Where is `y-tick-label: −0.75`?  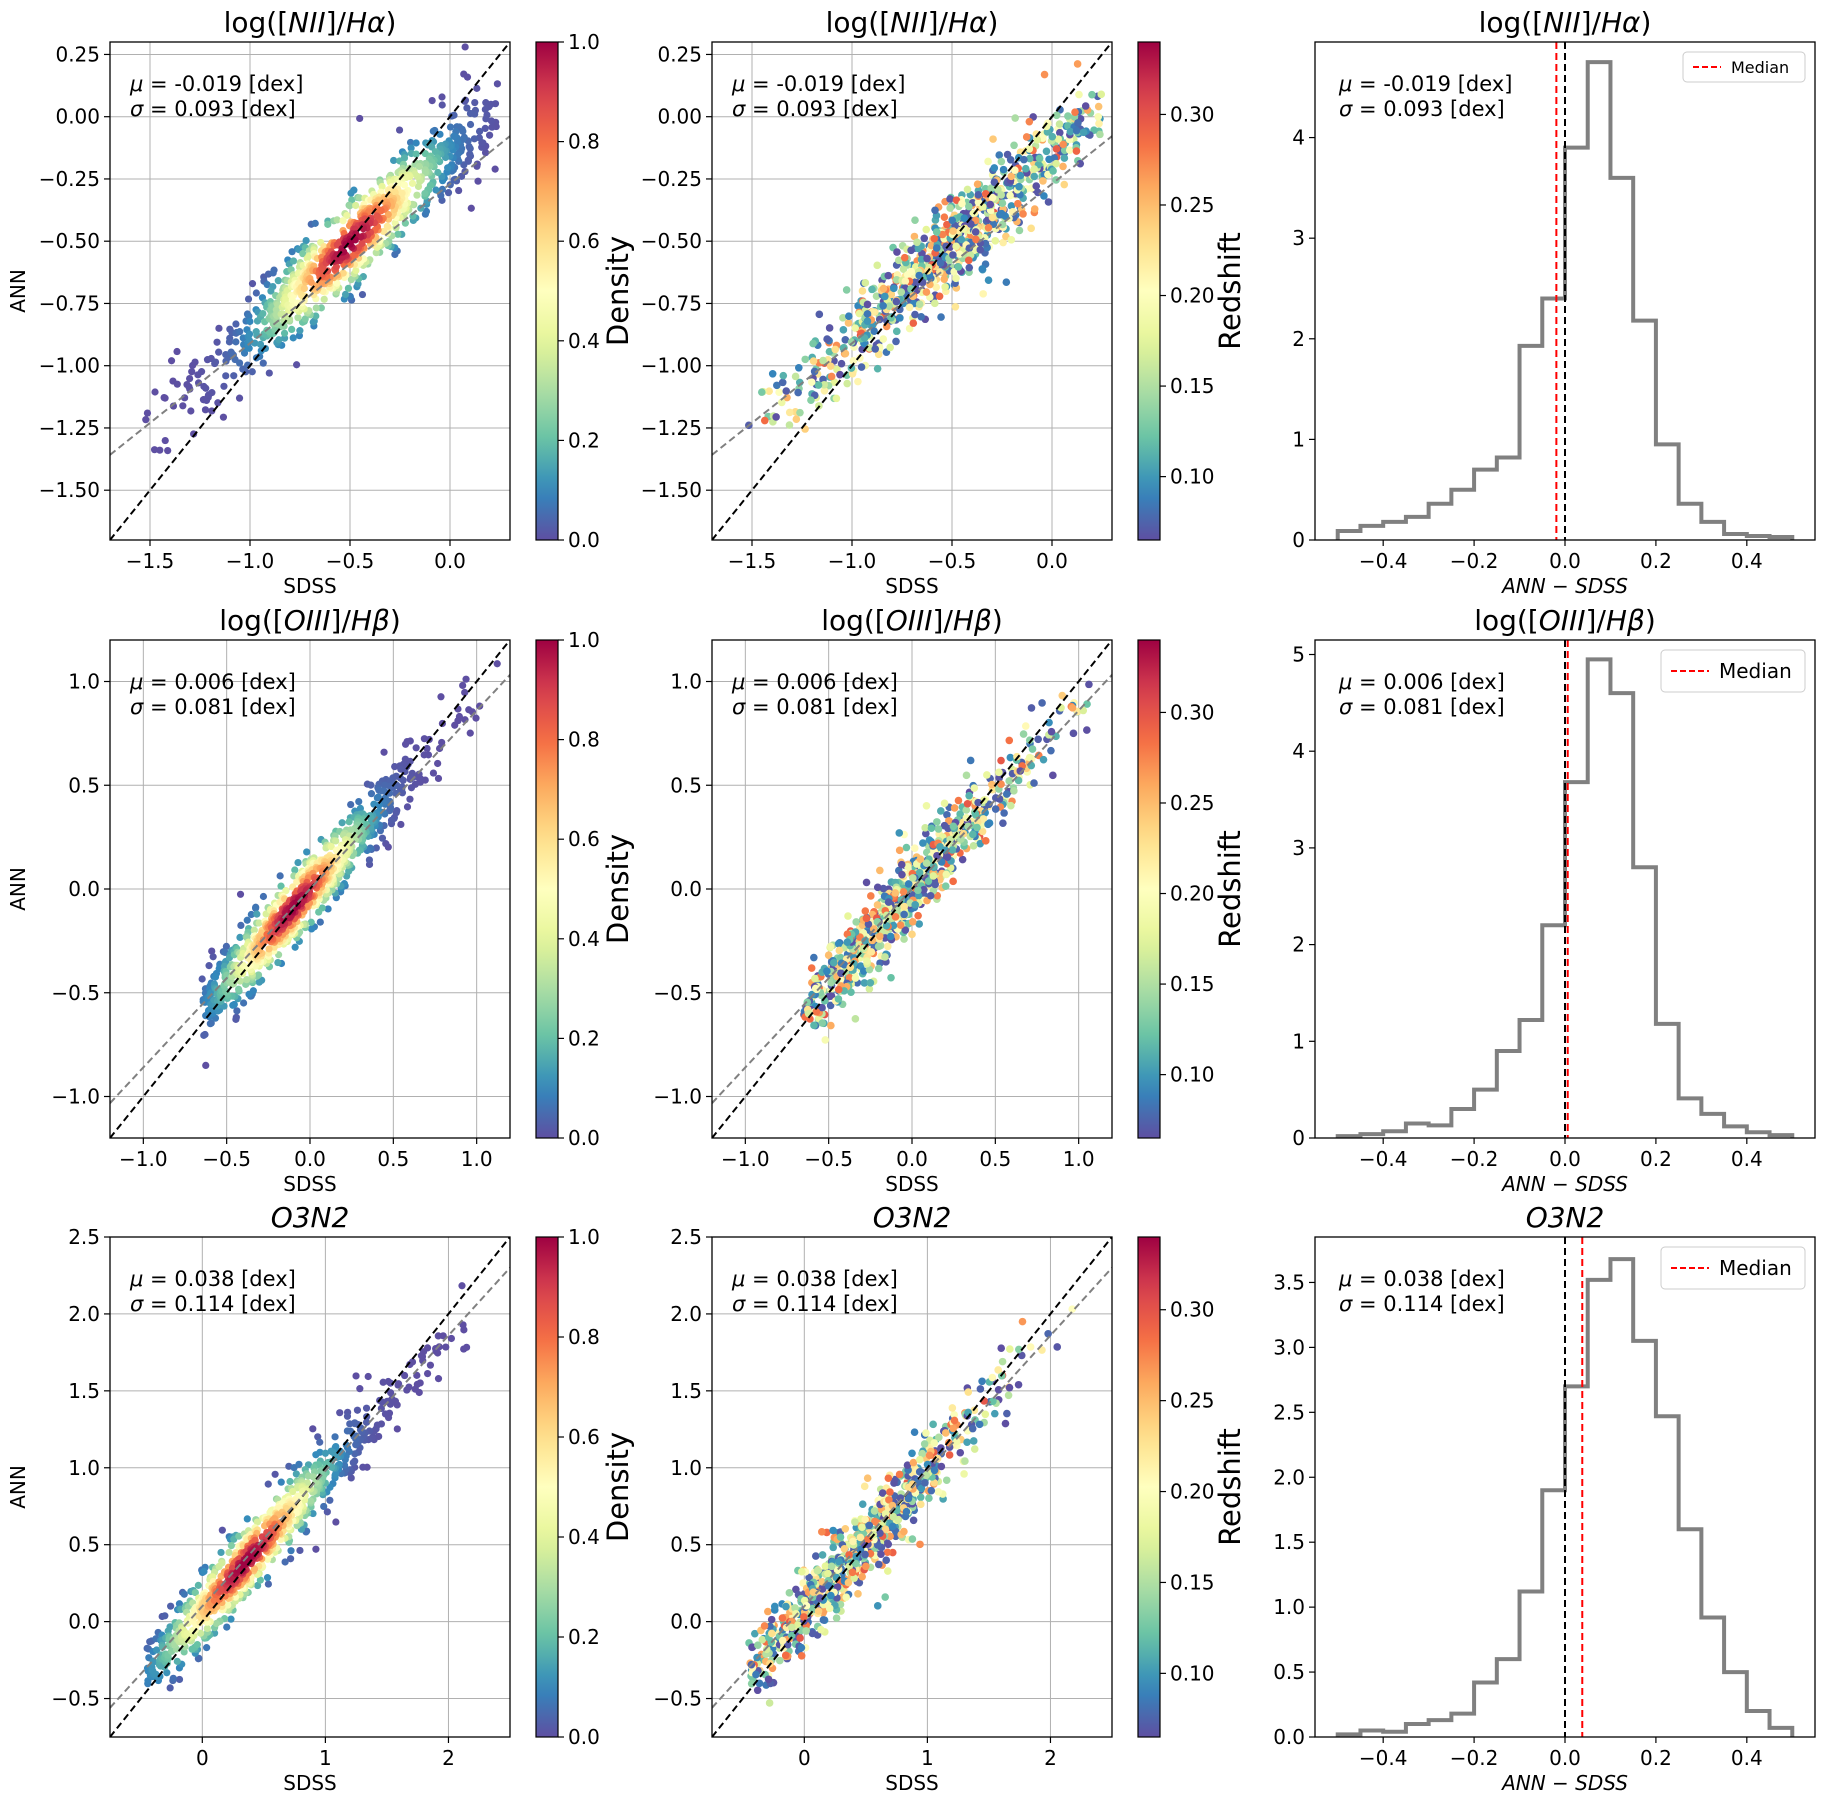 y-tick-label: −0.75 is located at coordinates (671, 303).